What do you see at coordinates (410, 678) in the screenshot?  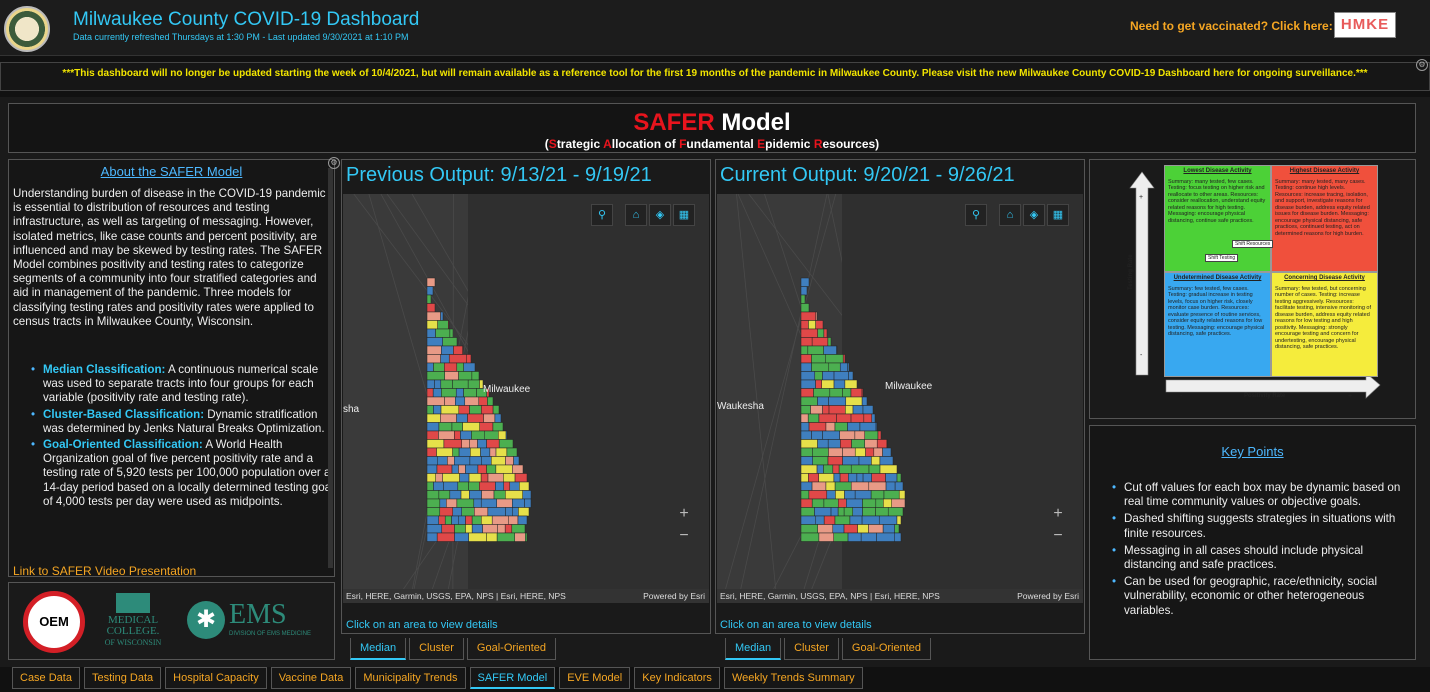 I see `tab-municipality-trends: Municipality Trends` at bounding box center [410, 678].